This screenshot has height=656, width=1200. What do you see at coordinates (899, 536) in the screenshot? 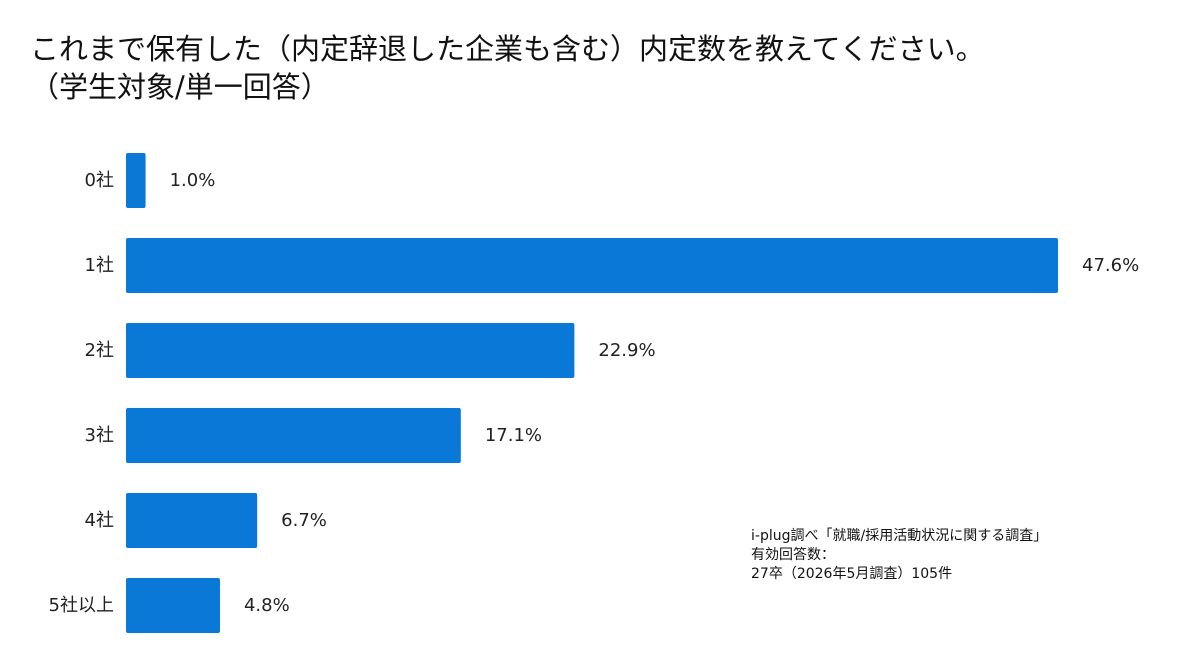
I see `source-note-line-1: i-plug調べ「就職/採用活動状況に関する調査」` at bounding box center [899, 536].